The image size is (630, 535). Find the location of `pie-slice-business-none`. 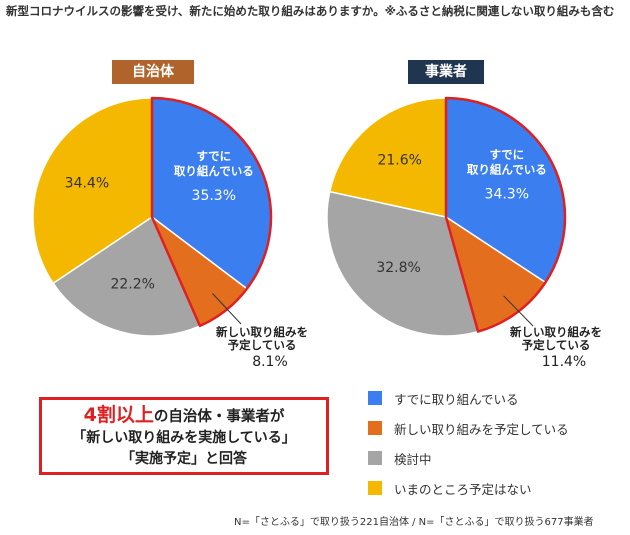

pie-slice-business-none is located at coordinates (387, 157).